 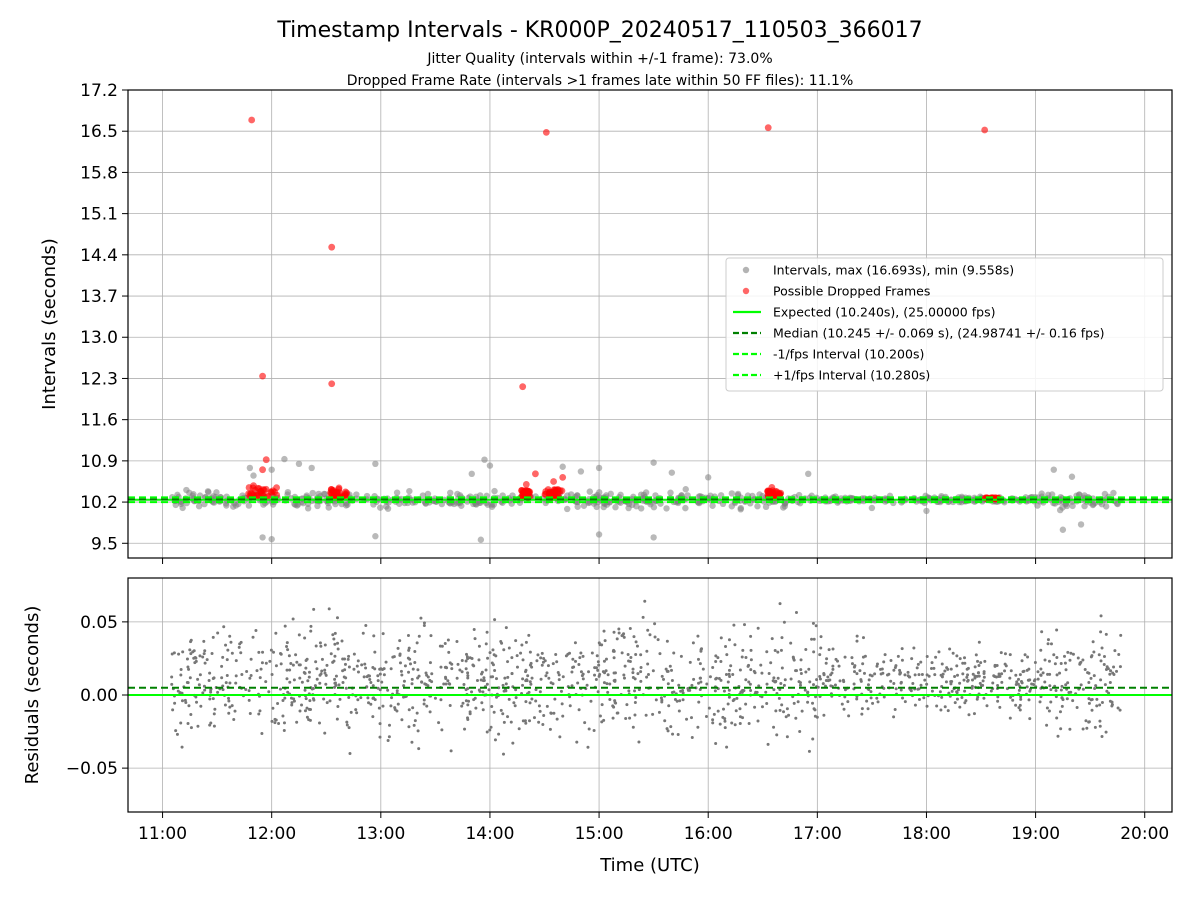 What do you see at coordinates (851, 375) in the screenshot?
I see `legend-label-5: +1/fps Interval (10.280s)` at bounding box center [851, 375].